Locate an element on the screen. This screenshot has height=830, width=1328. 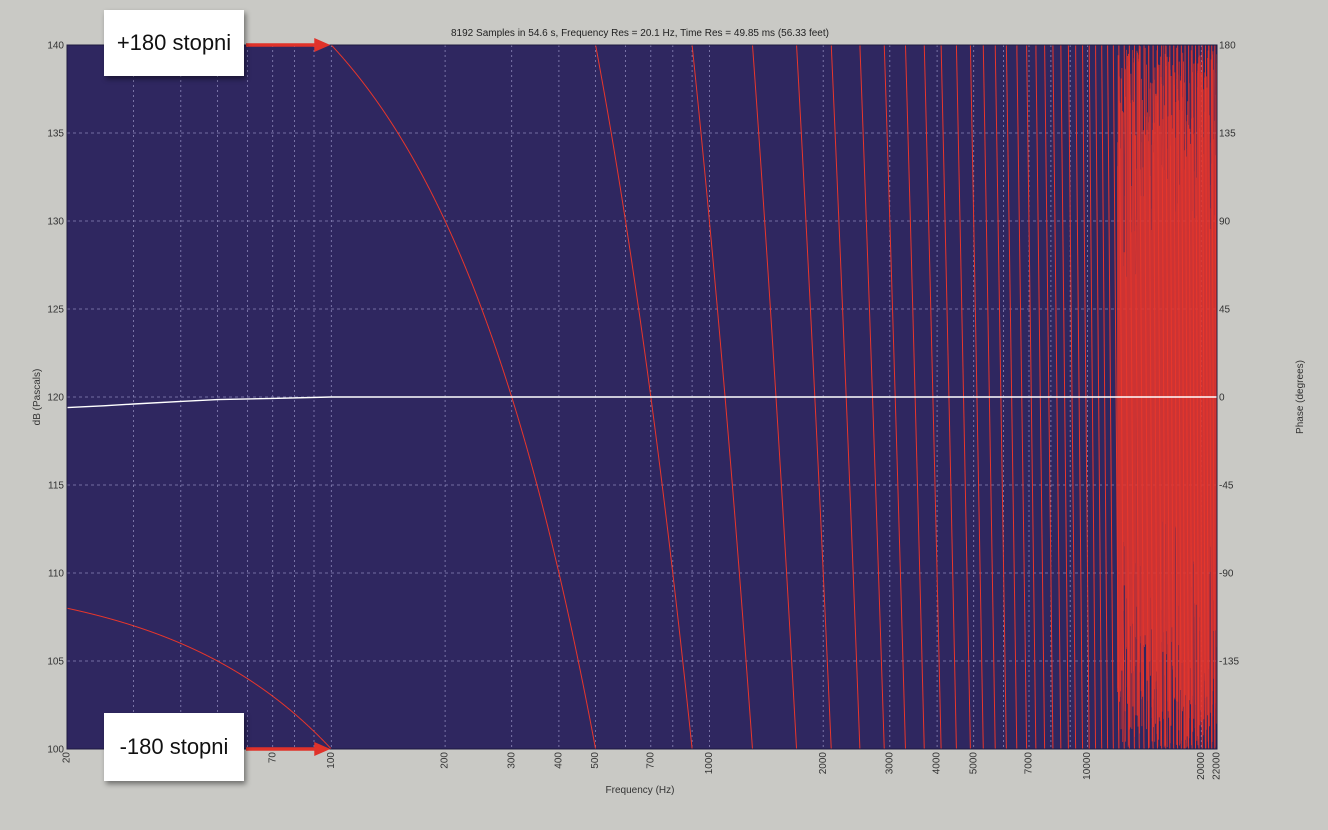
y-tick-label: 130 is located at coordinates (55, 222).